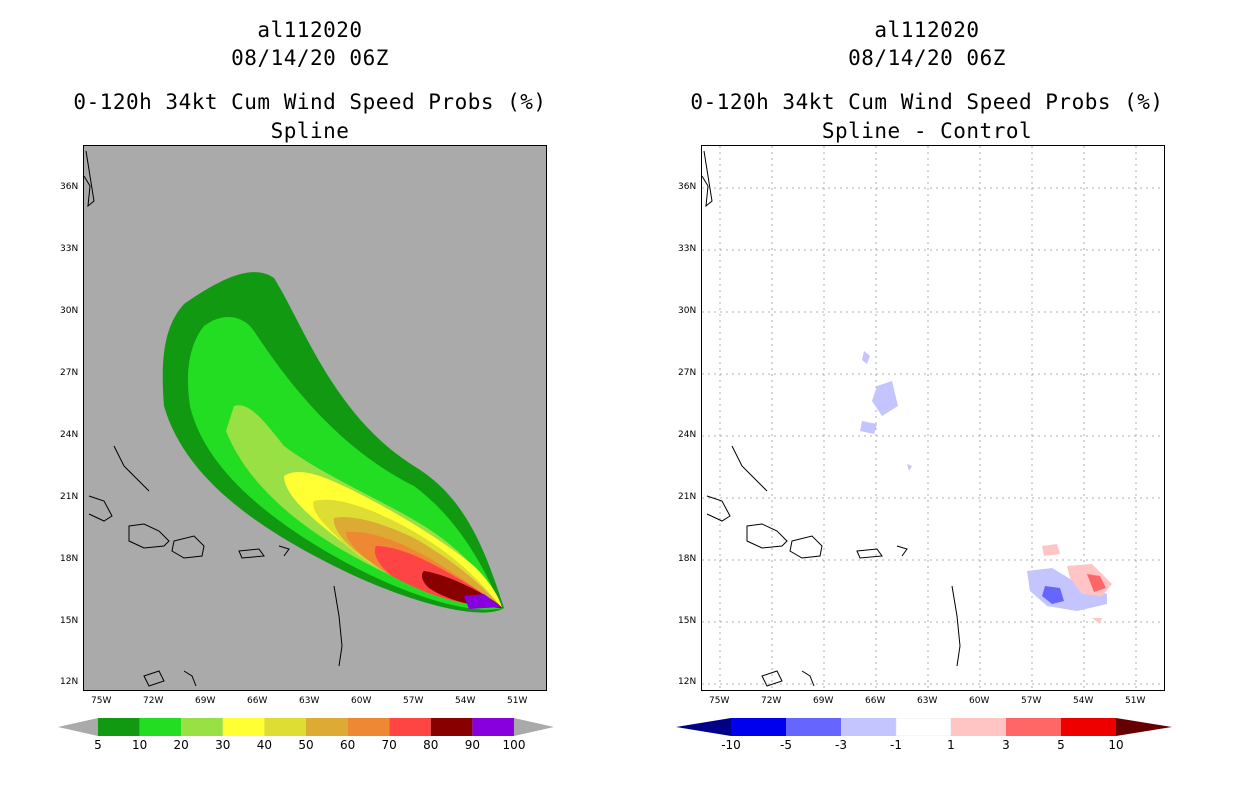 This screenshot has height=800, width=1236. I want to click on right-lon-63: 63W, so click(927, 701).